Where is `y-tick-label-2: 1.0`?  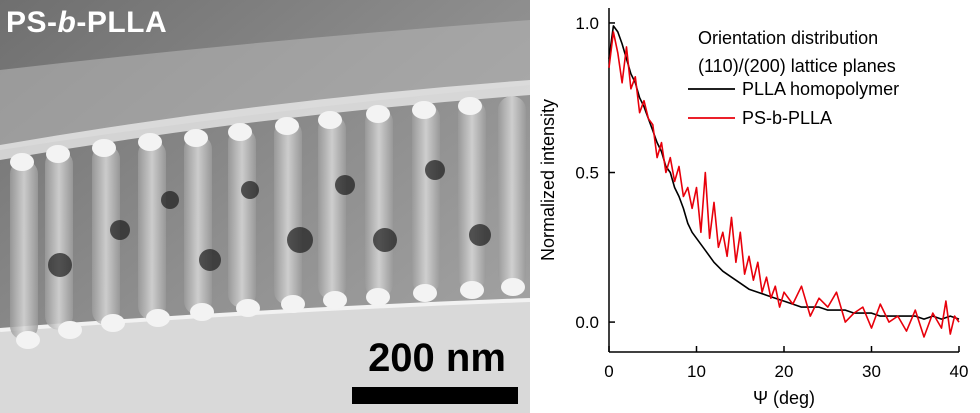 y-tick-label-2: 1.0 is located at coordinates (587, 23).